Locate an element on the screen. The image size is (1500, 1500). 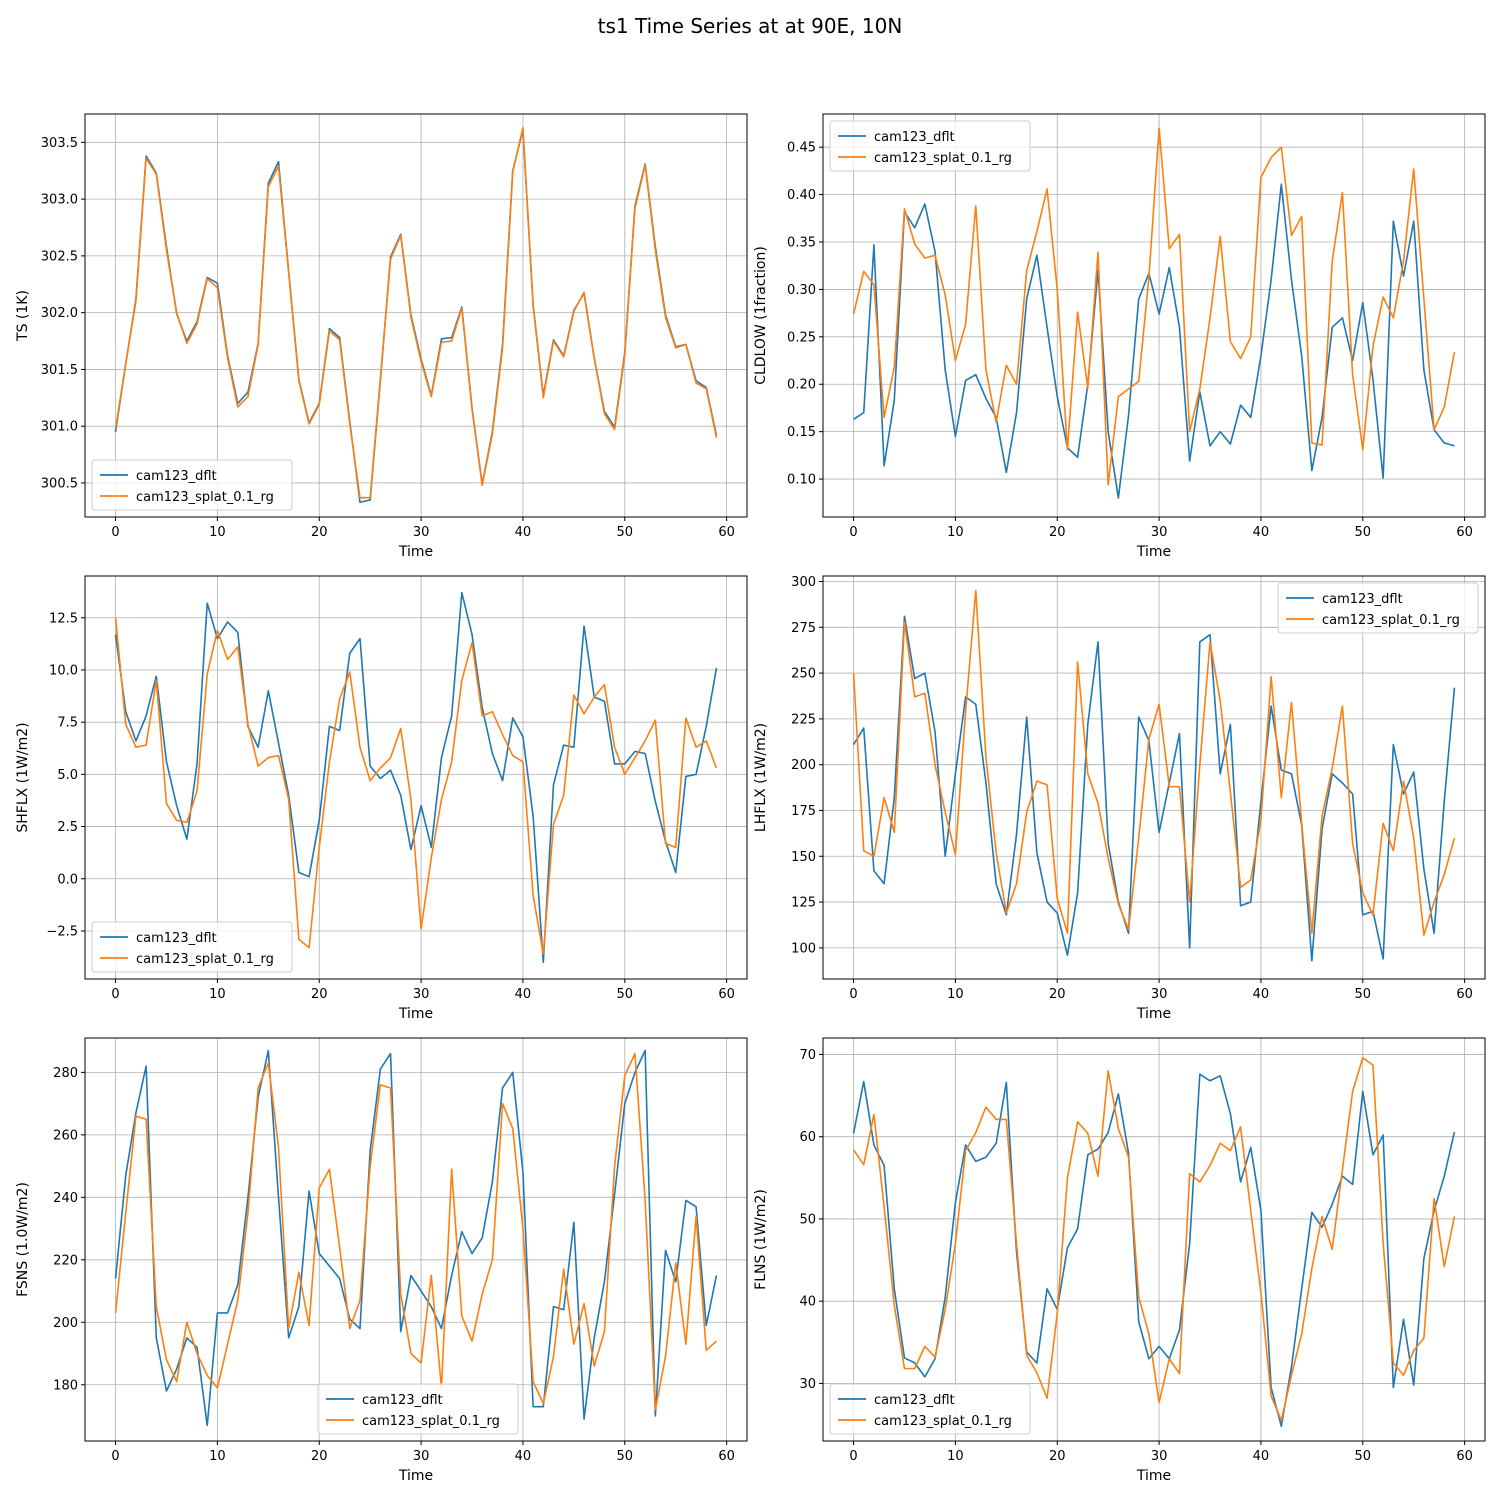
y-tick-label: 60 is located at coordinates (807, 1137).